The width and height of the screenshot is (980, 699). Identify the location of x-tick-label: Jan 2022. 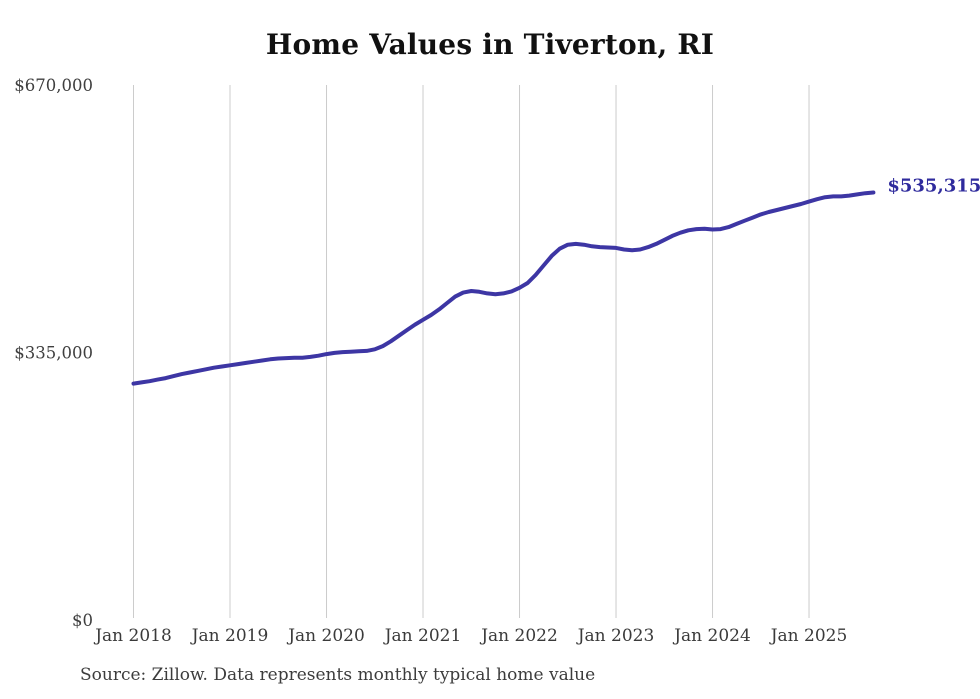
(518, 636).